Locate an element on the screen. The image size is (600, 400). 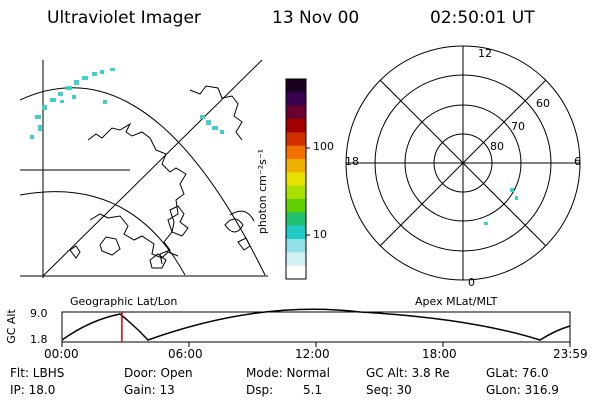
mlt-label-18: 18 is located at coordinates (352, 161).